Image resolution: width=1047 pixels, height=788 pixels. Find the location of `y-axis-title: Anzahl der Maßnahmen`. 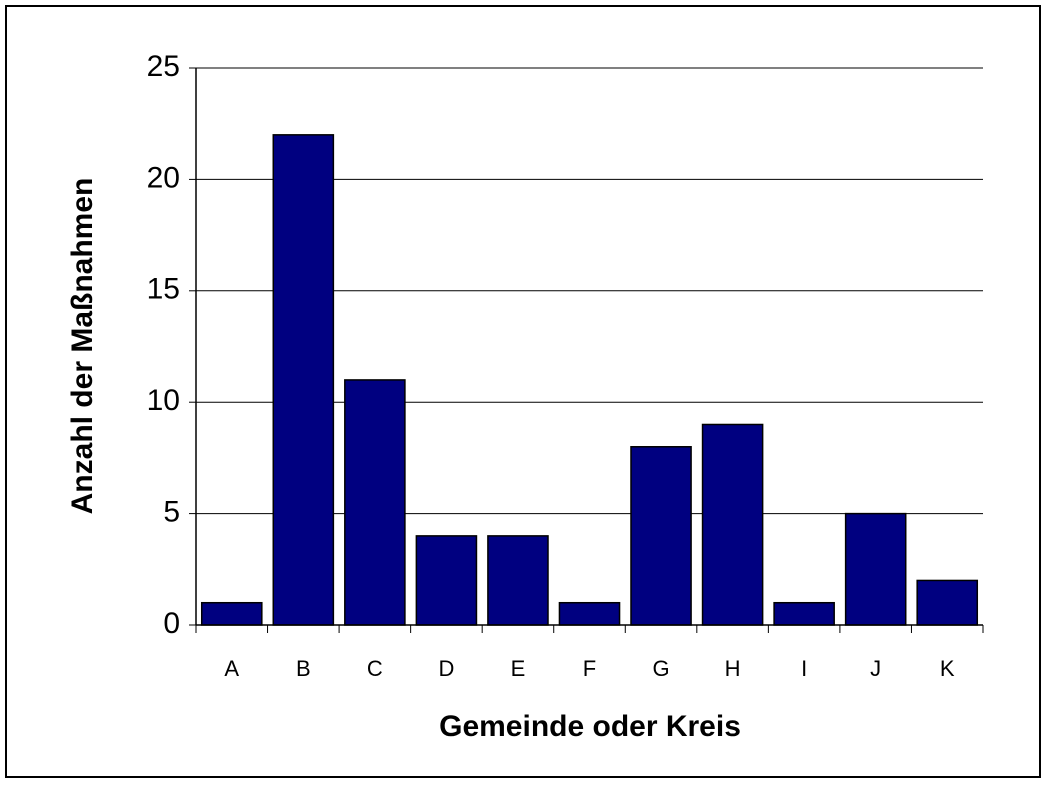

y-axis-title: Anzahl der Maßnahmen is located at coordinates (82, 346).